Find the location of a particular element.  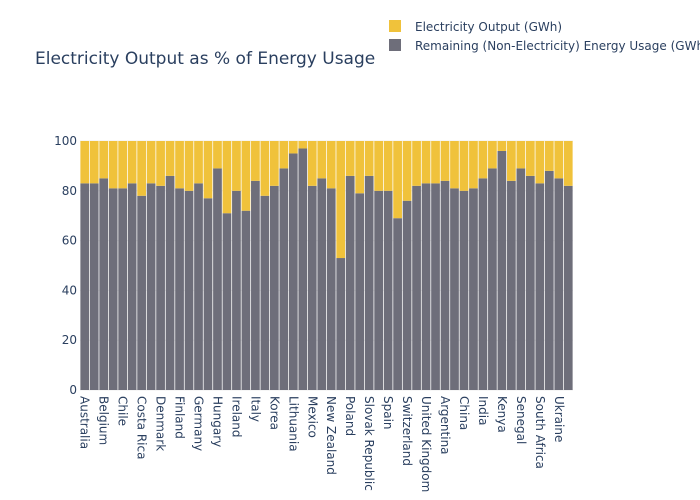

legend-item-electricity: Electricity Output (GWh) is located at coordinates (475, 27).